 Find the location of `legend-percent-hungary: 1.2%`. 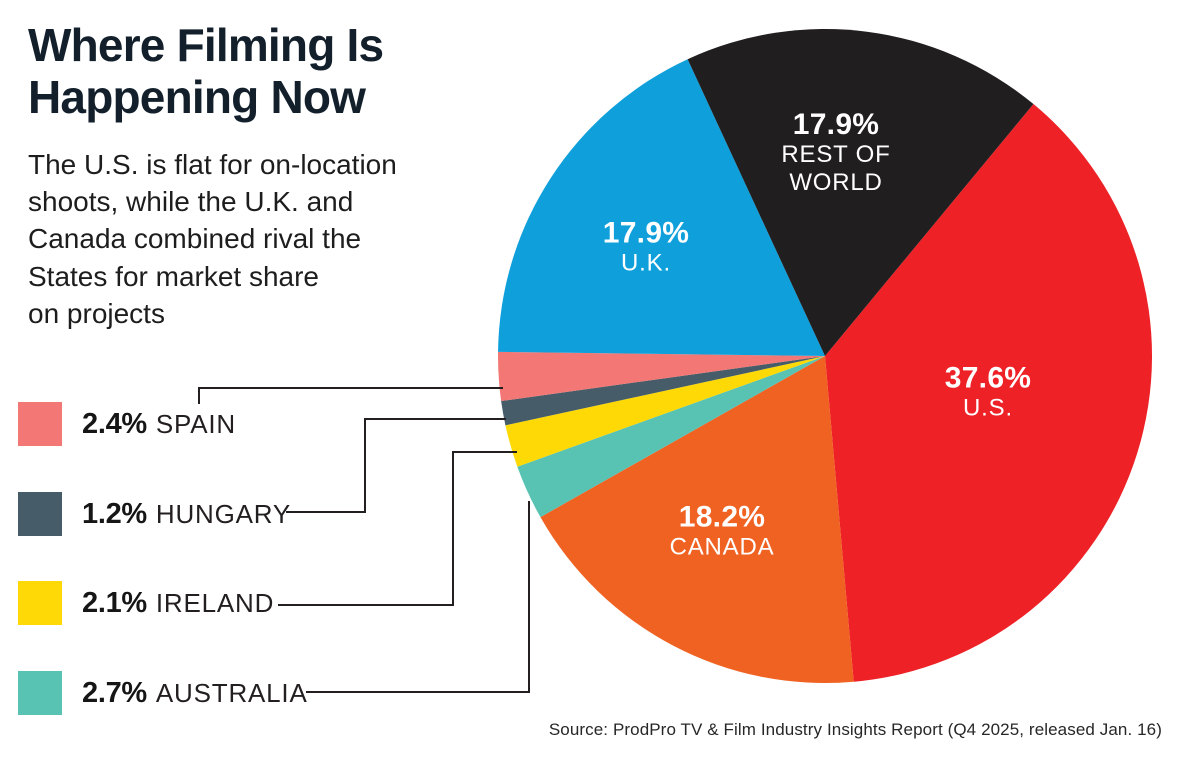

legend-percent-hungary: 1.2% is located at coordinates (114, 513).